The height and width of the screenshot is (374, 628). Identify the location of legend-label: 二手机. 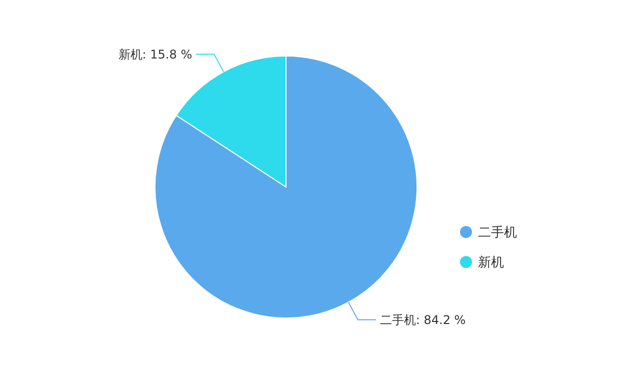
(497, 233).